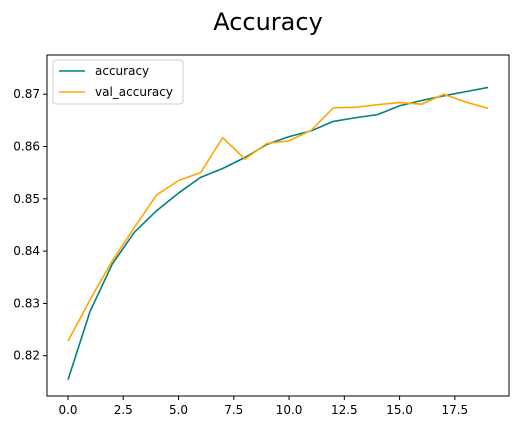  Describe the element at coordinates (178, 410) in the screenshot. I see `x-tick-label: 5.0` at that location.